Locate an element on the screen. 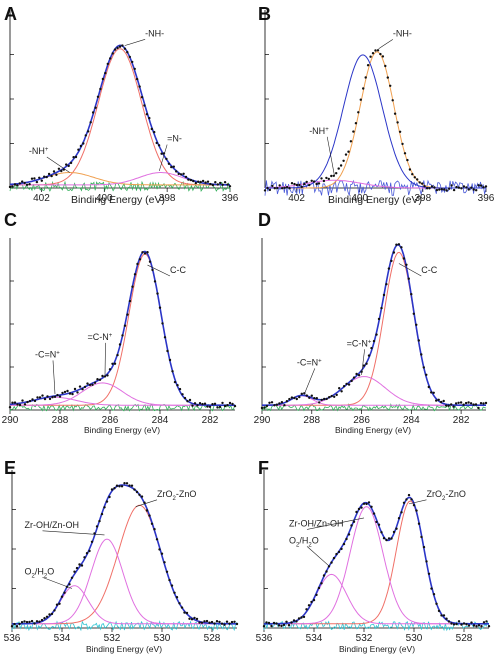 This screenshot has width=498, height=657. panel-b-peak-label-2: -NH+ is located at coordinates (319, 131).